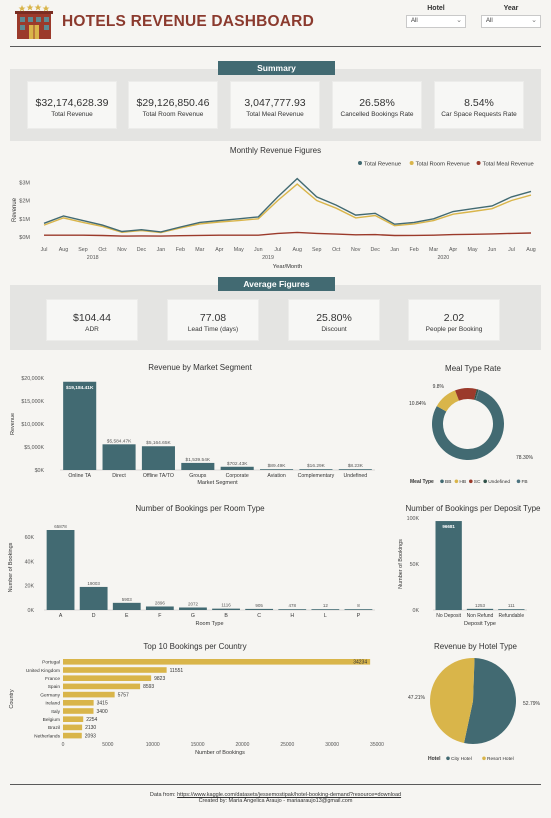 This screenshot has height=818, width=551. What do you see at coordinates (197, 476) in the screenshot?
I see `x-tick-label: Groups` at bounding box center [197, 476].